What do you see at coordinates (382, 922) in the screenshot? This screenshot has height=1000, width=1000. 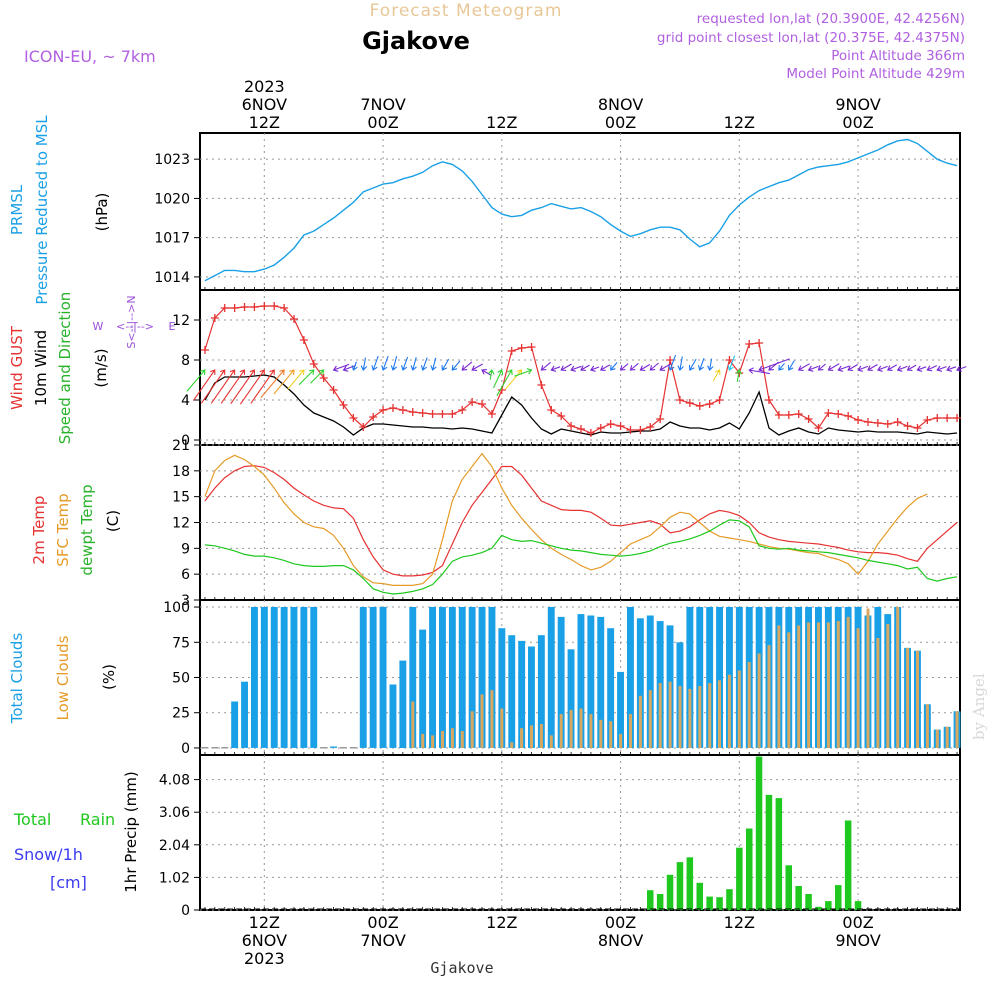 I see `bottom-time-label: 00Z` at bounding box center [382, 922].